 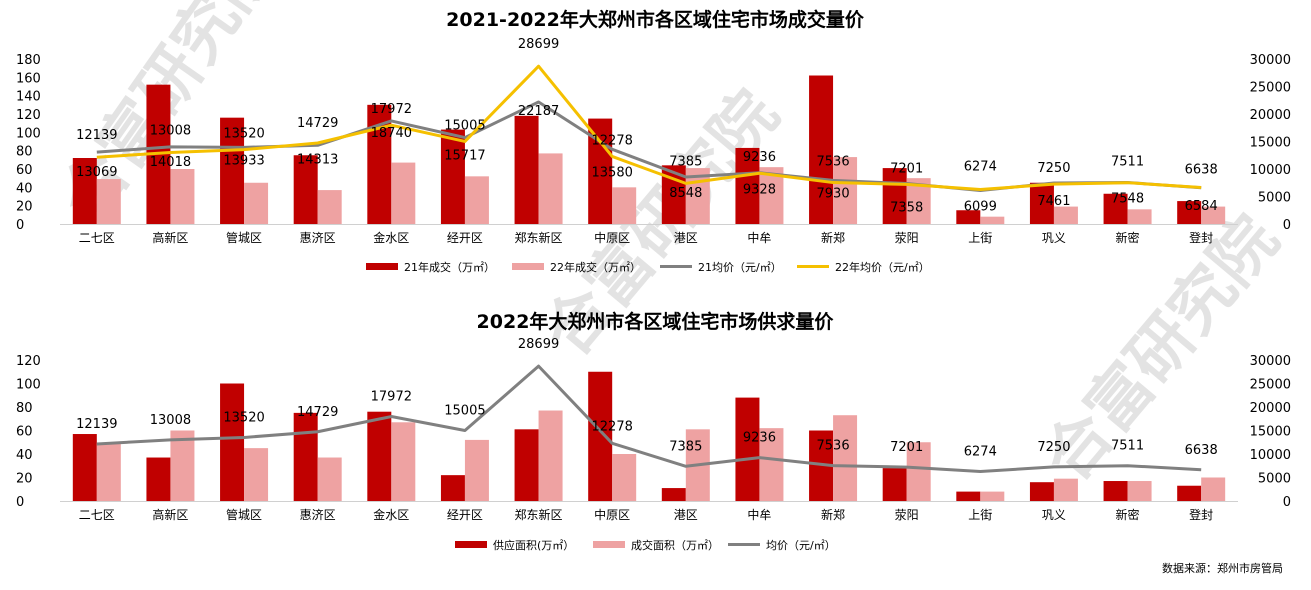 I want to click on y-tick-label: 100, so click(x=28, y=385).